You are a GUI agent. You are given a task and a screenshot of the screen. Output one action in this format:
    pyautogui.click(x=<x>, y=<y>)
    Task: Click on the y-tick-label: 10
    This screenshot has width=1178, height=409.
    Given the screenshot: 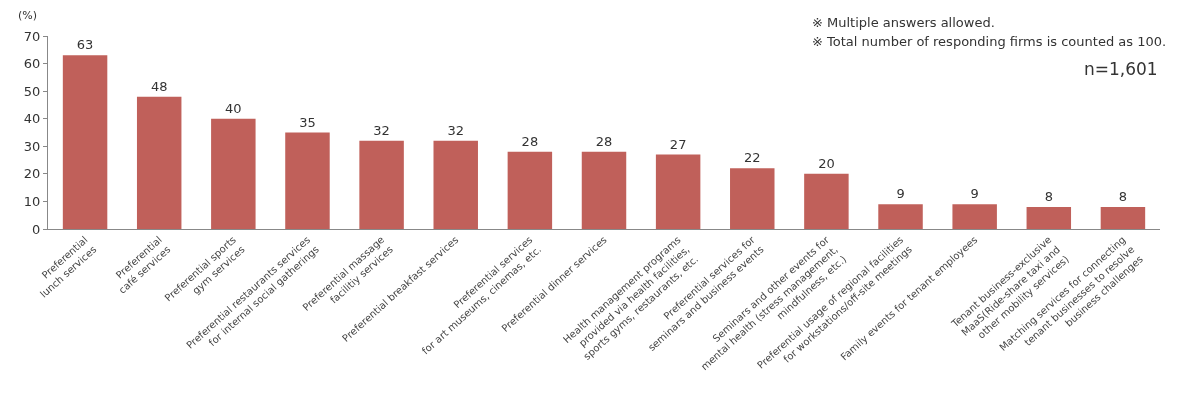 What is the action you would take?
    pyautogui.click(x=32, y=201)
    